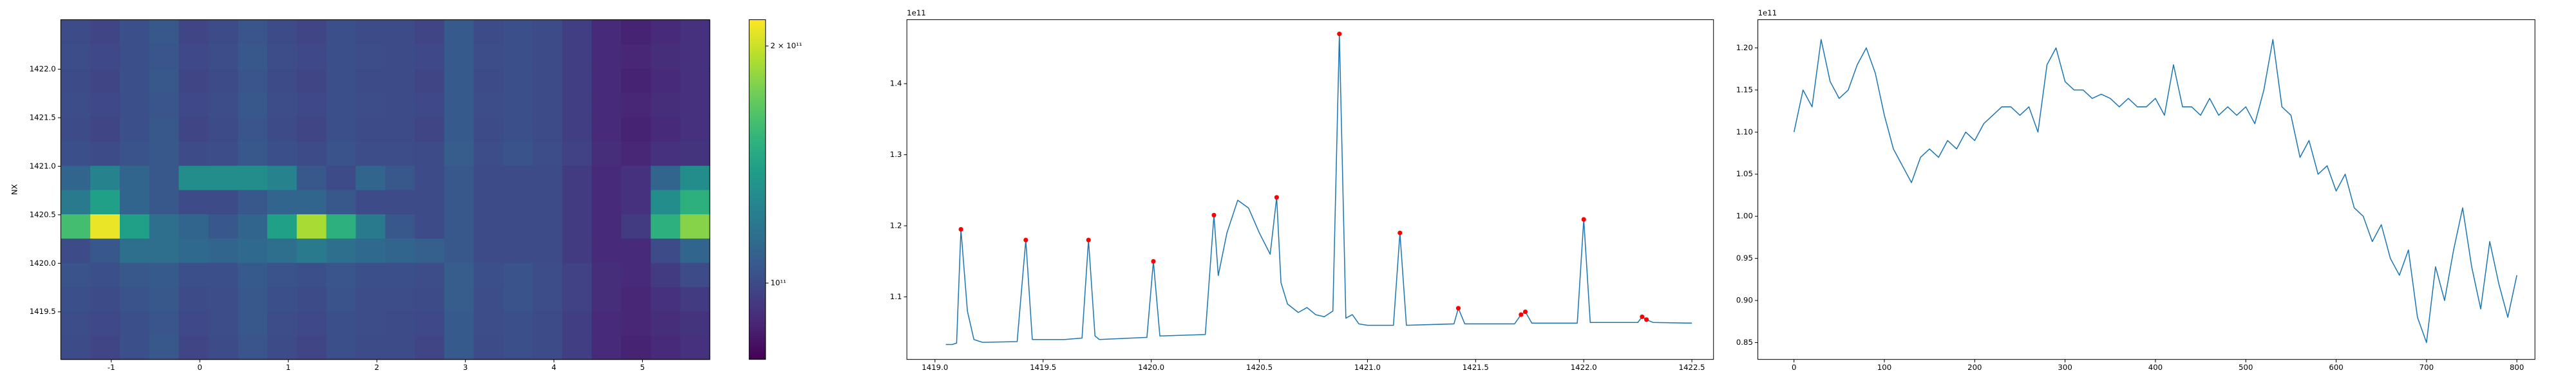 This screenshot has height=386, width=2576. I want to click on x-tick-label: 2, so click(377, 367).